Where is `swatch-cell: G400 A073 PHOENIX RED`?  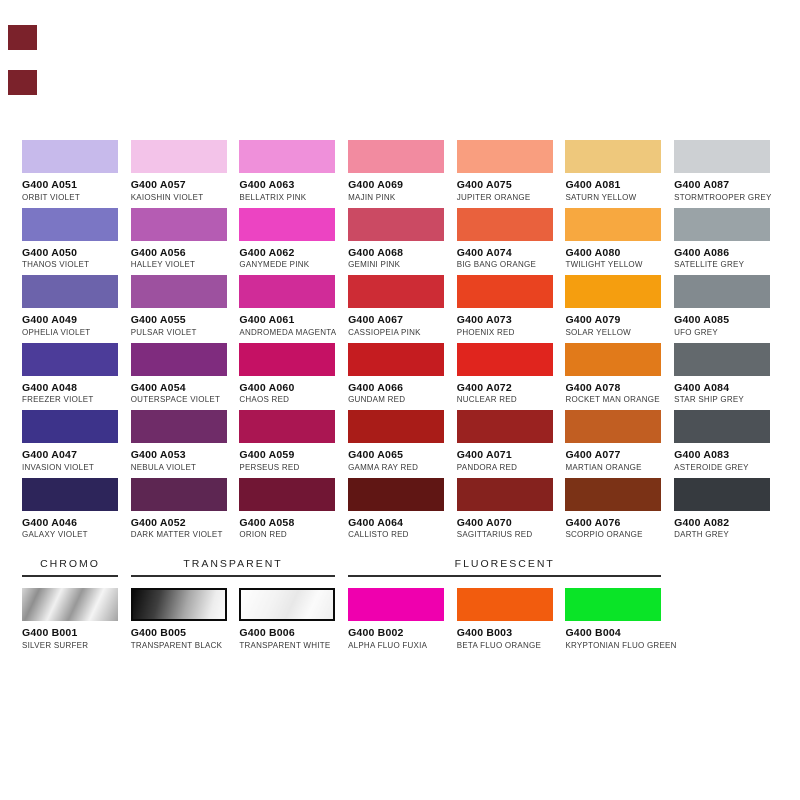
swatch-cell: G400 A073 PHOENIX RED is located at coordinates (504, 309).